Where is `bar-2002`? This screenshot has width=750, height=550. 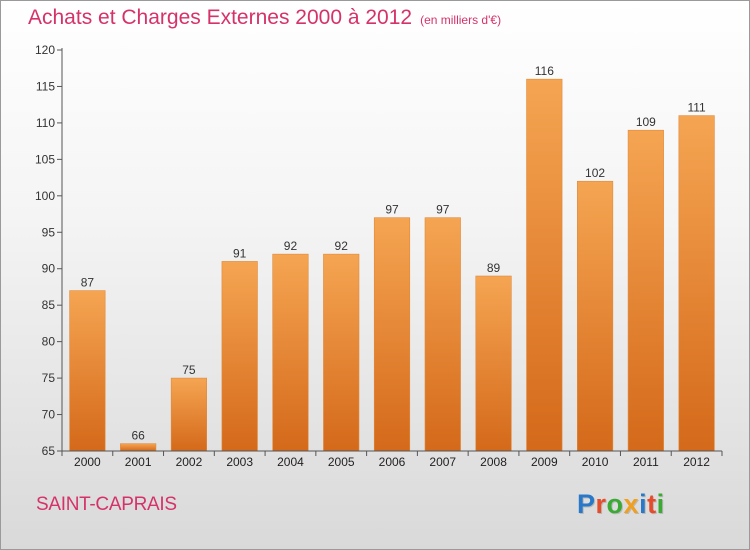
bar-2002 is located at coordinates (188, 414).